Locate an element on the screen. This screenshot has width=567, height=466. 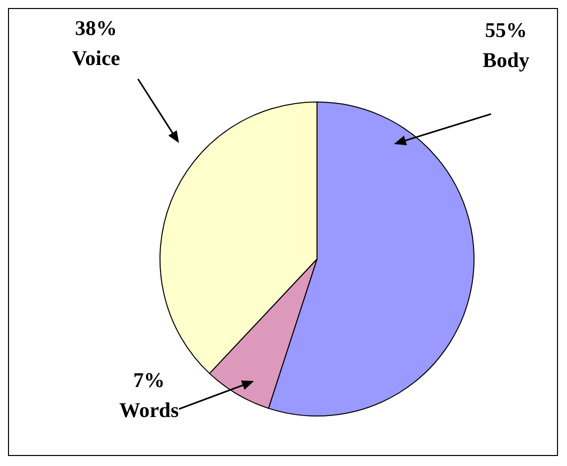
data-label: 7% is located at coordinates (149, 380).